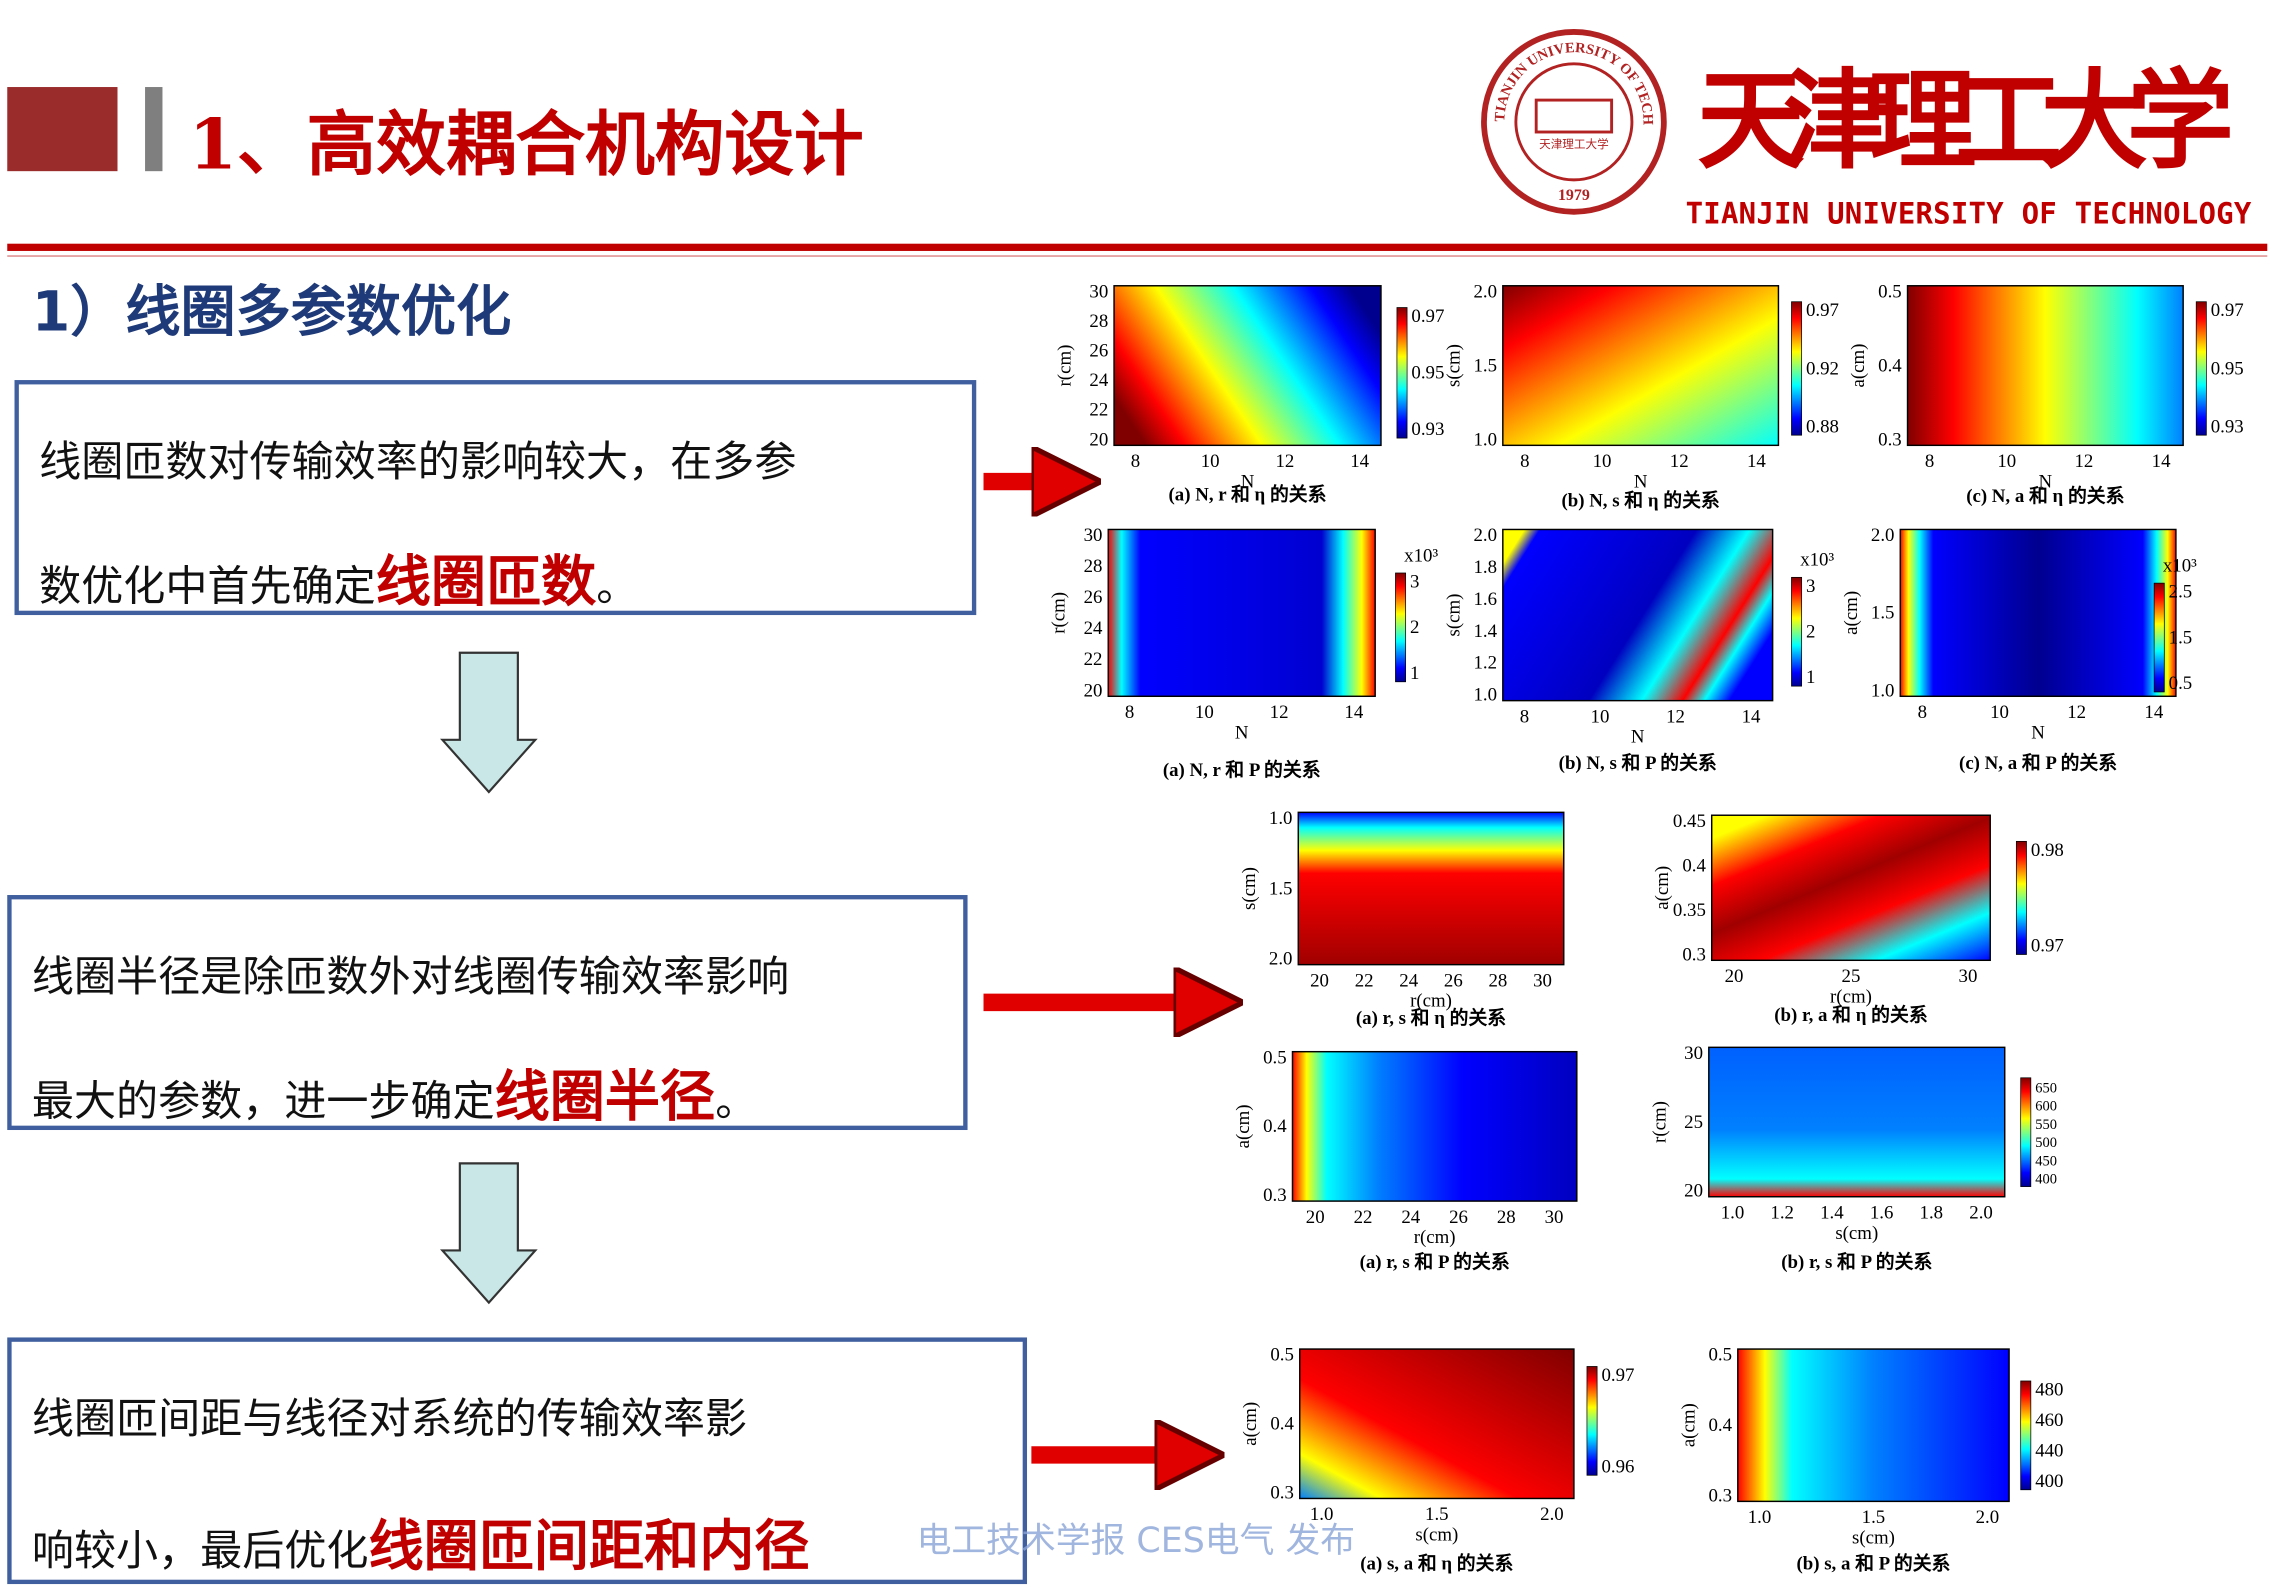 This screenshot has height=1591, width=2275. What do you see at coordinates (1851, 976) in the screenshot?
I see `x-tick-label: 25` at bounding box center [1851, 976].